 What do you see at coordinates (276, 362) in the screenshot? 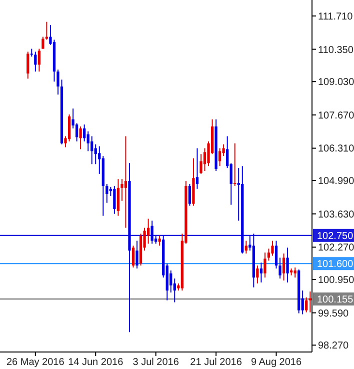
I see `x-tick-label: 9 Aug 2016` at bounding box center [276, 362].